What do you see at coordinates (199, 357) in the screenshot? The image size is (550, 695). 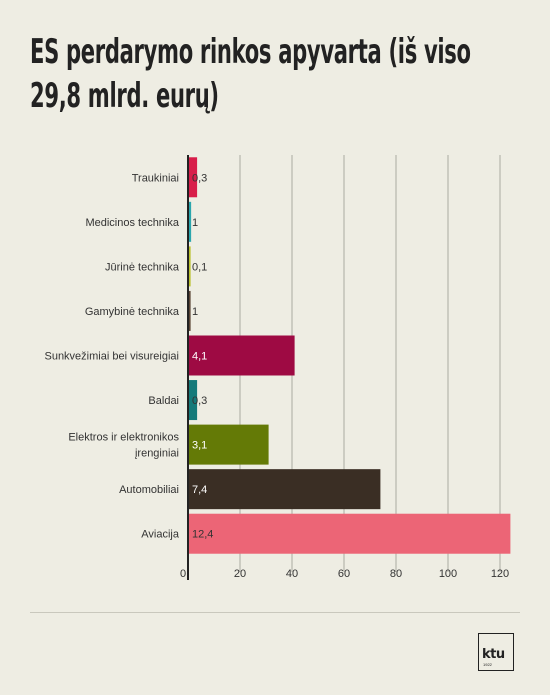 I see `data-label: 4,1` at bounding box center [199, 357].